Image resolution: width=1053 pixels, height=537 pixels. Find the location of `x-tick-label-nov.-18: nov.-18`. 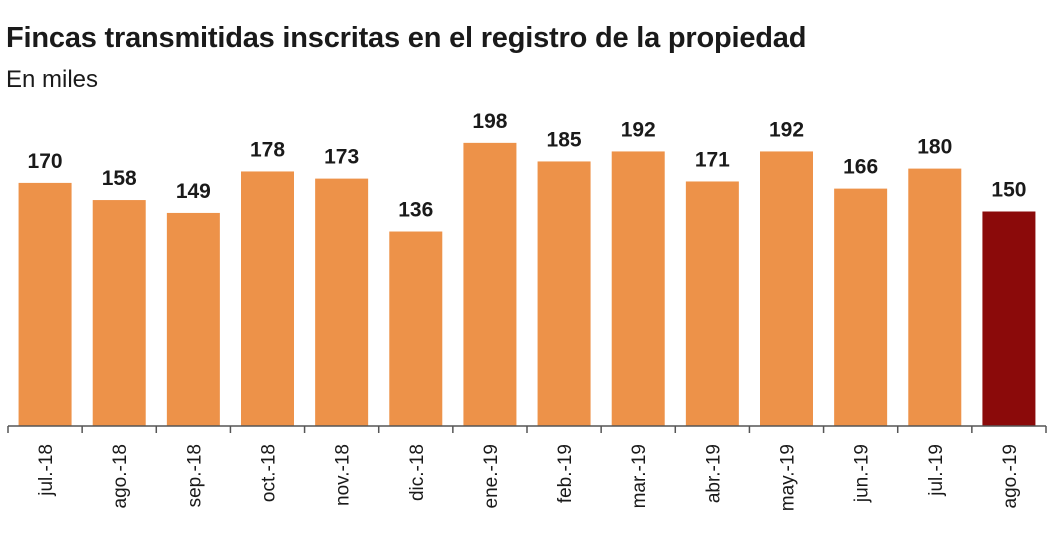

x-tick-label-nov.-18: nov.-18 is located at coordinates (343, 475).